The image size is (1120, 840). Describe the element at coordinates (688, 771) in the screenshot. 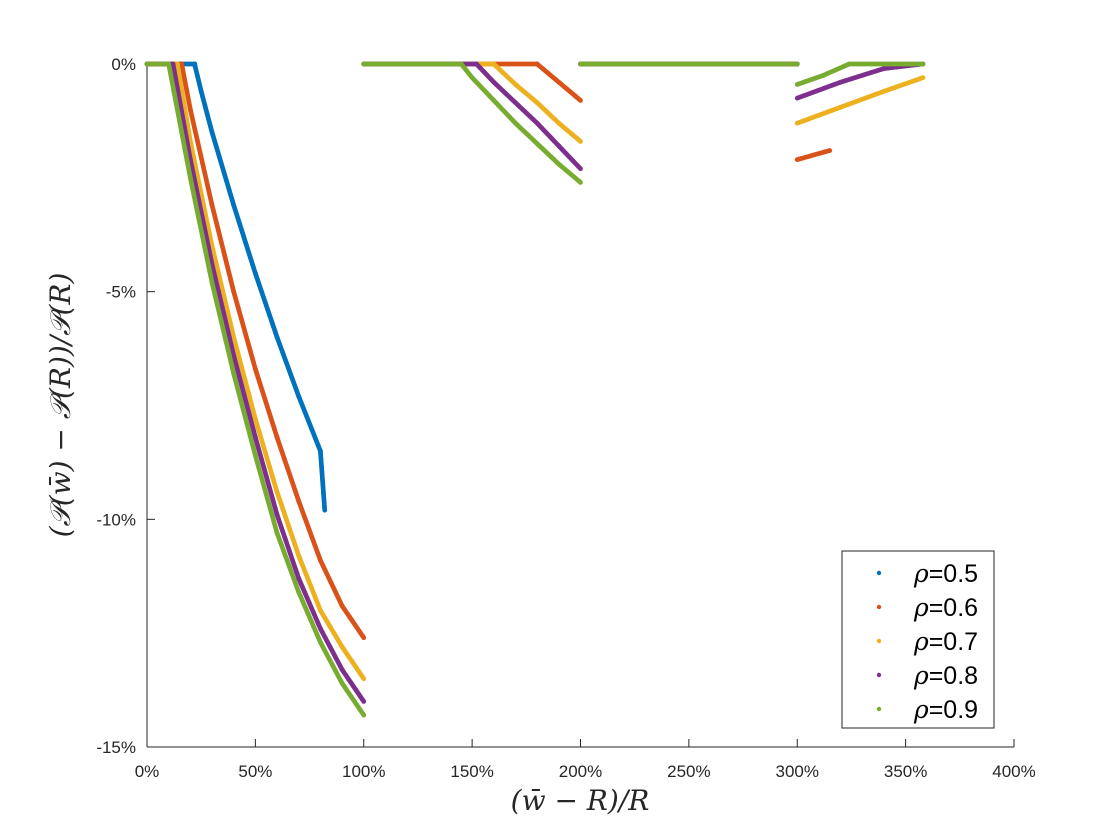

I see `x-tick-label: 250%` at that location.